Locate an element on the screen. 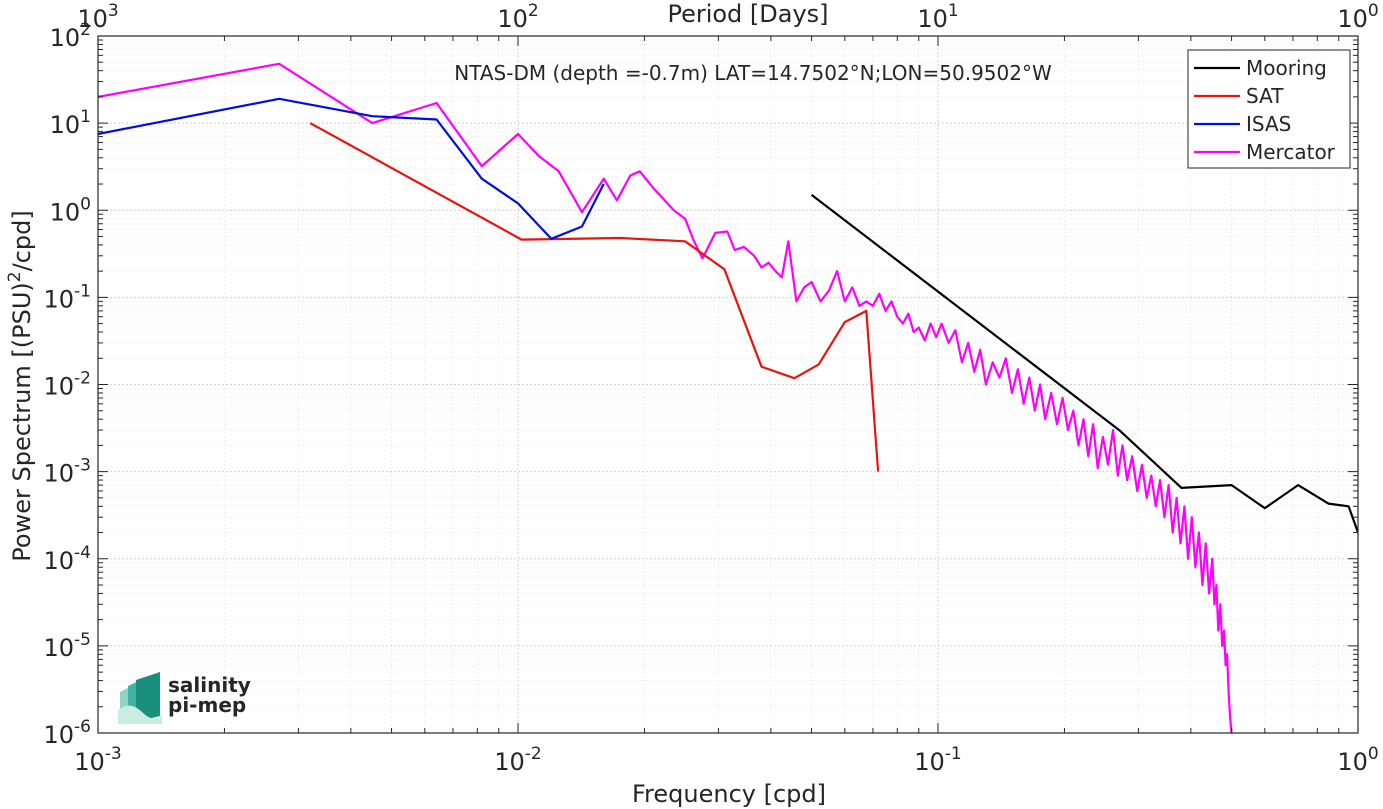 The height and width of the screenshot is (809, 1383). y-tick-label: 10⁻³ is located at coordinates (68, 472).